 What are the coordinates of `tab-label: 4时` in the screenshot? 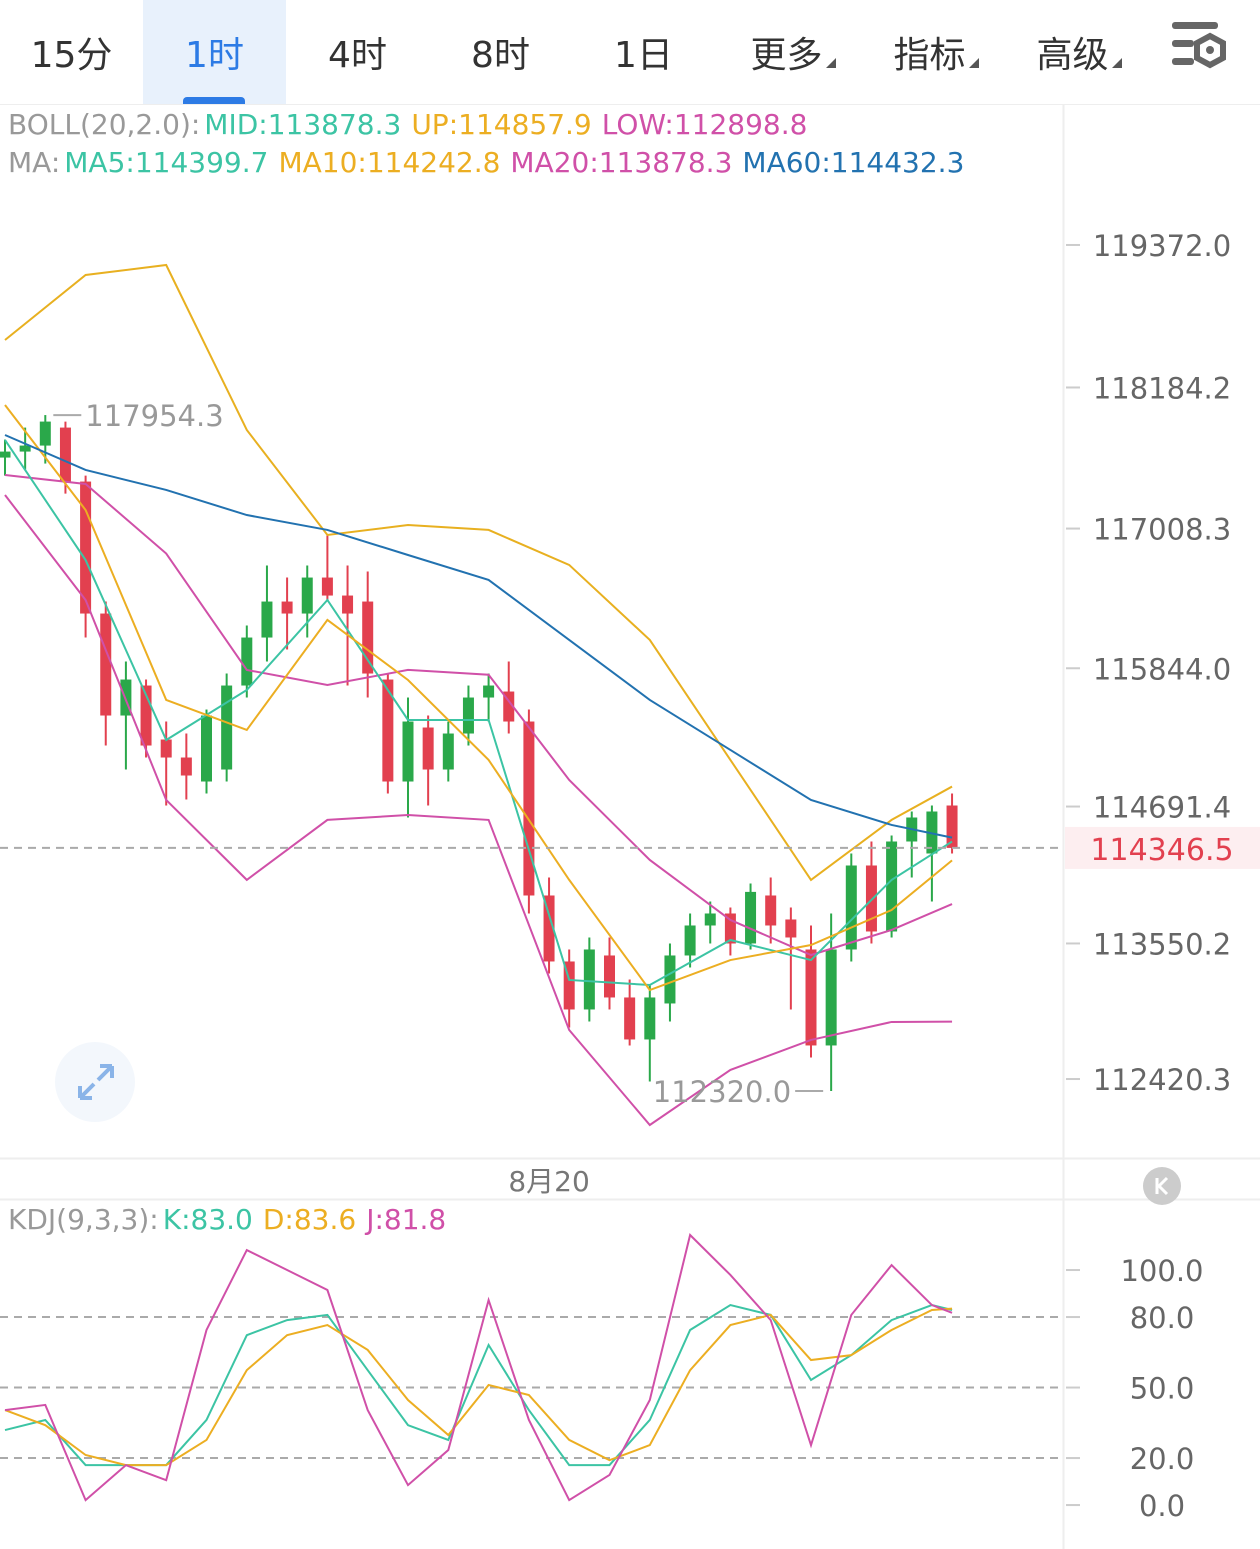 It's located at (357, 55).